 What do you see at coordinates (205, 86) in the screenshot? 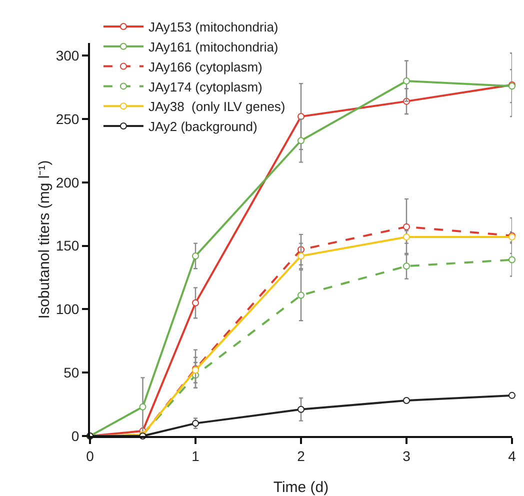
I see `legend-label: JAy174 (cytoplasm)` at bounding box center [205, 86].